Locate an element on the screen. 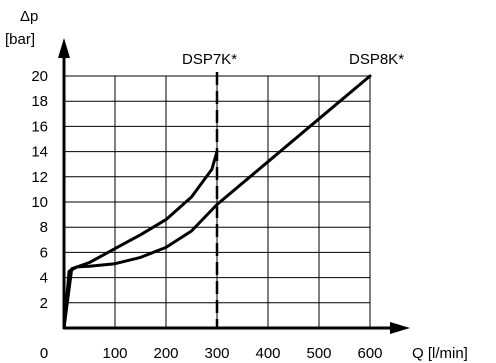 This screenshot has width=496, height=363. x-axis-title: Q [l/min] is located at coordinates (440, 353).